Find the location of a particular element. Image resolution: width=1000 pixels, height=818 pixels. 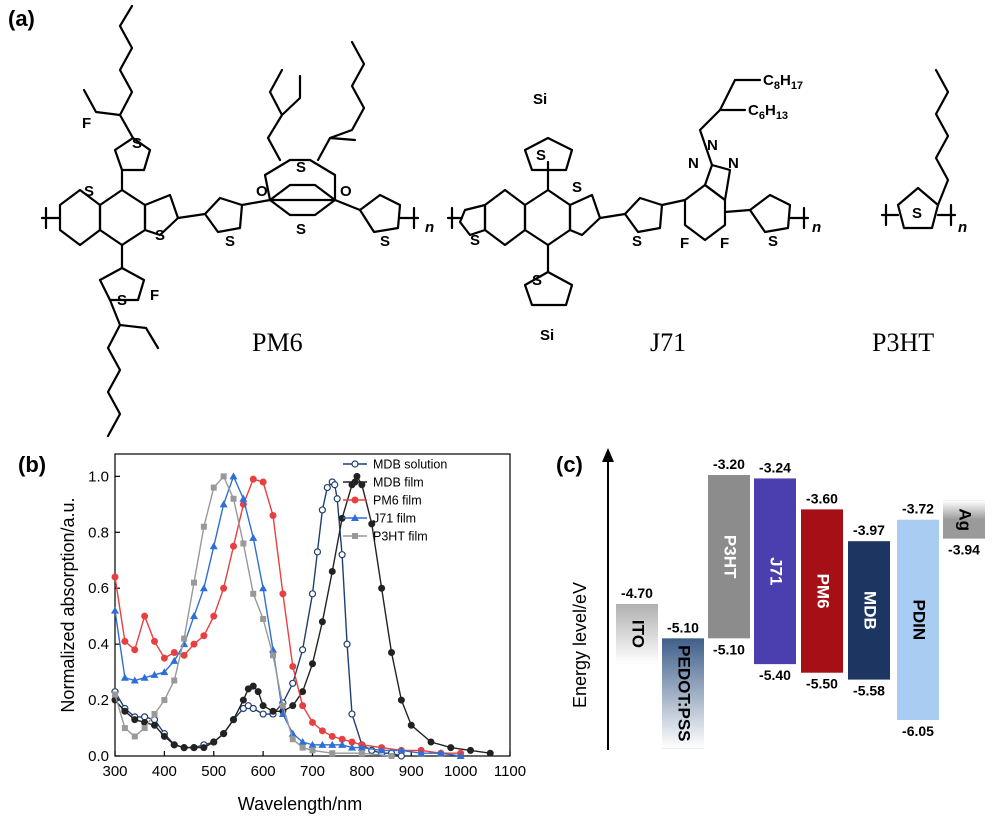

plot-frame is located at coordinates (312, 605).